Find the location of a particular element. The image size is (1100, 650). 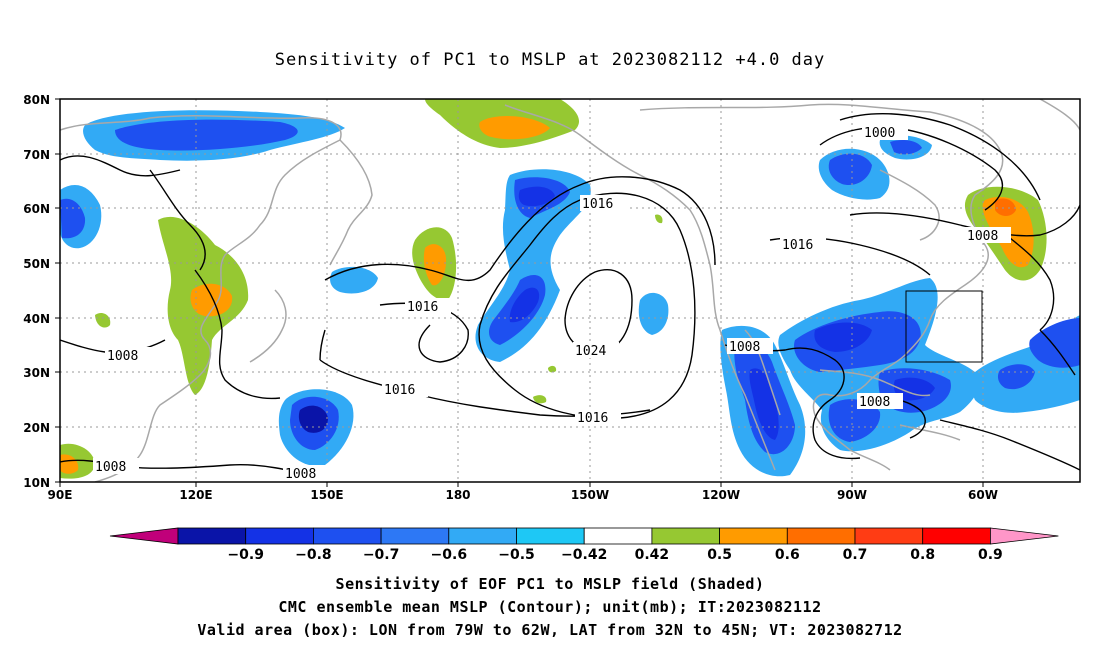

coastline-gulf is located at coordinates (875, 383).